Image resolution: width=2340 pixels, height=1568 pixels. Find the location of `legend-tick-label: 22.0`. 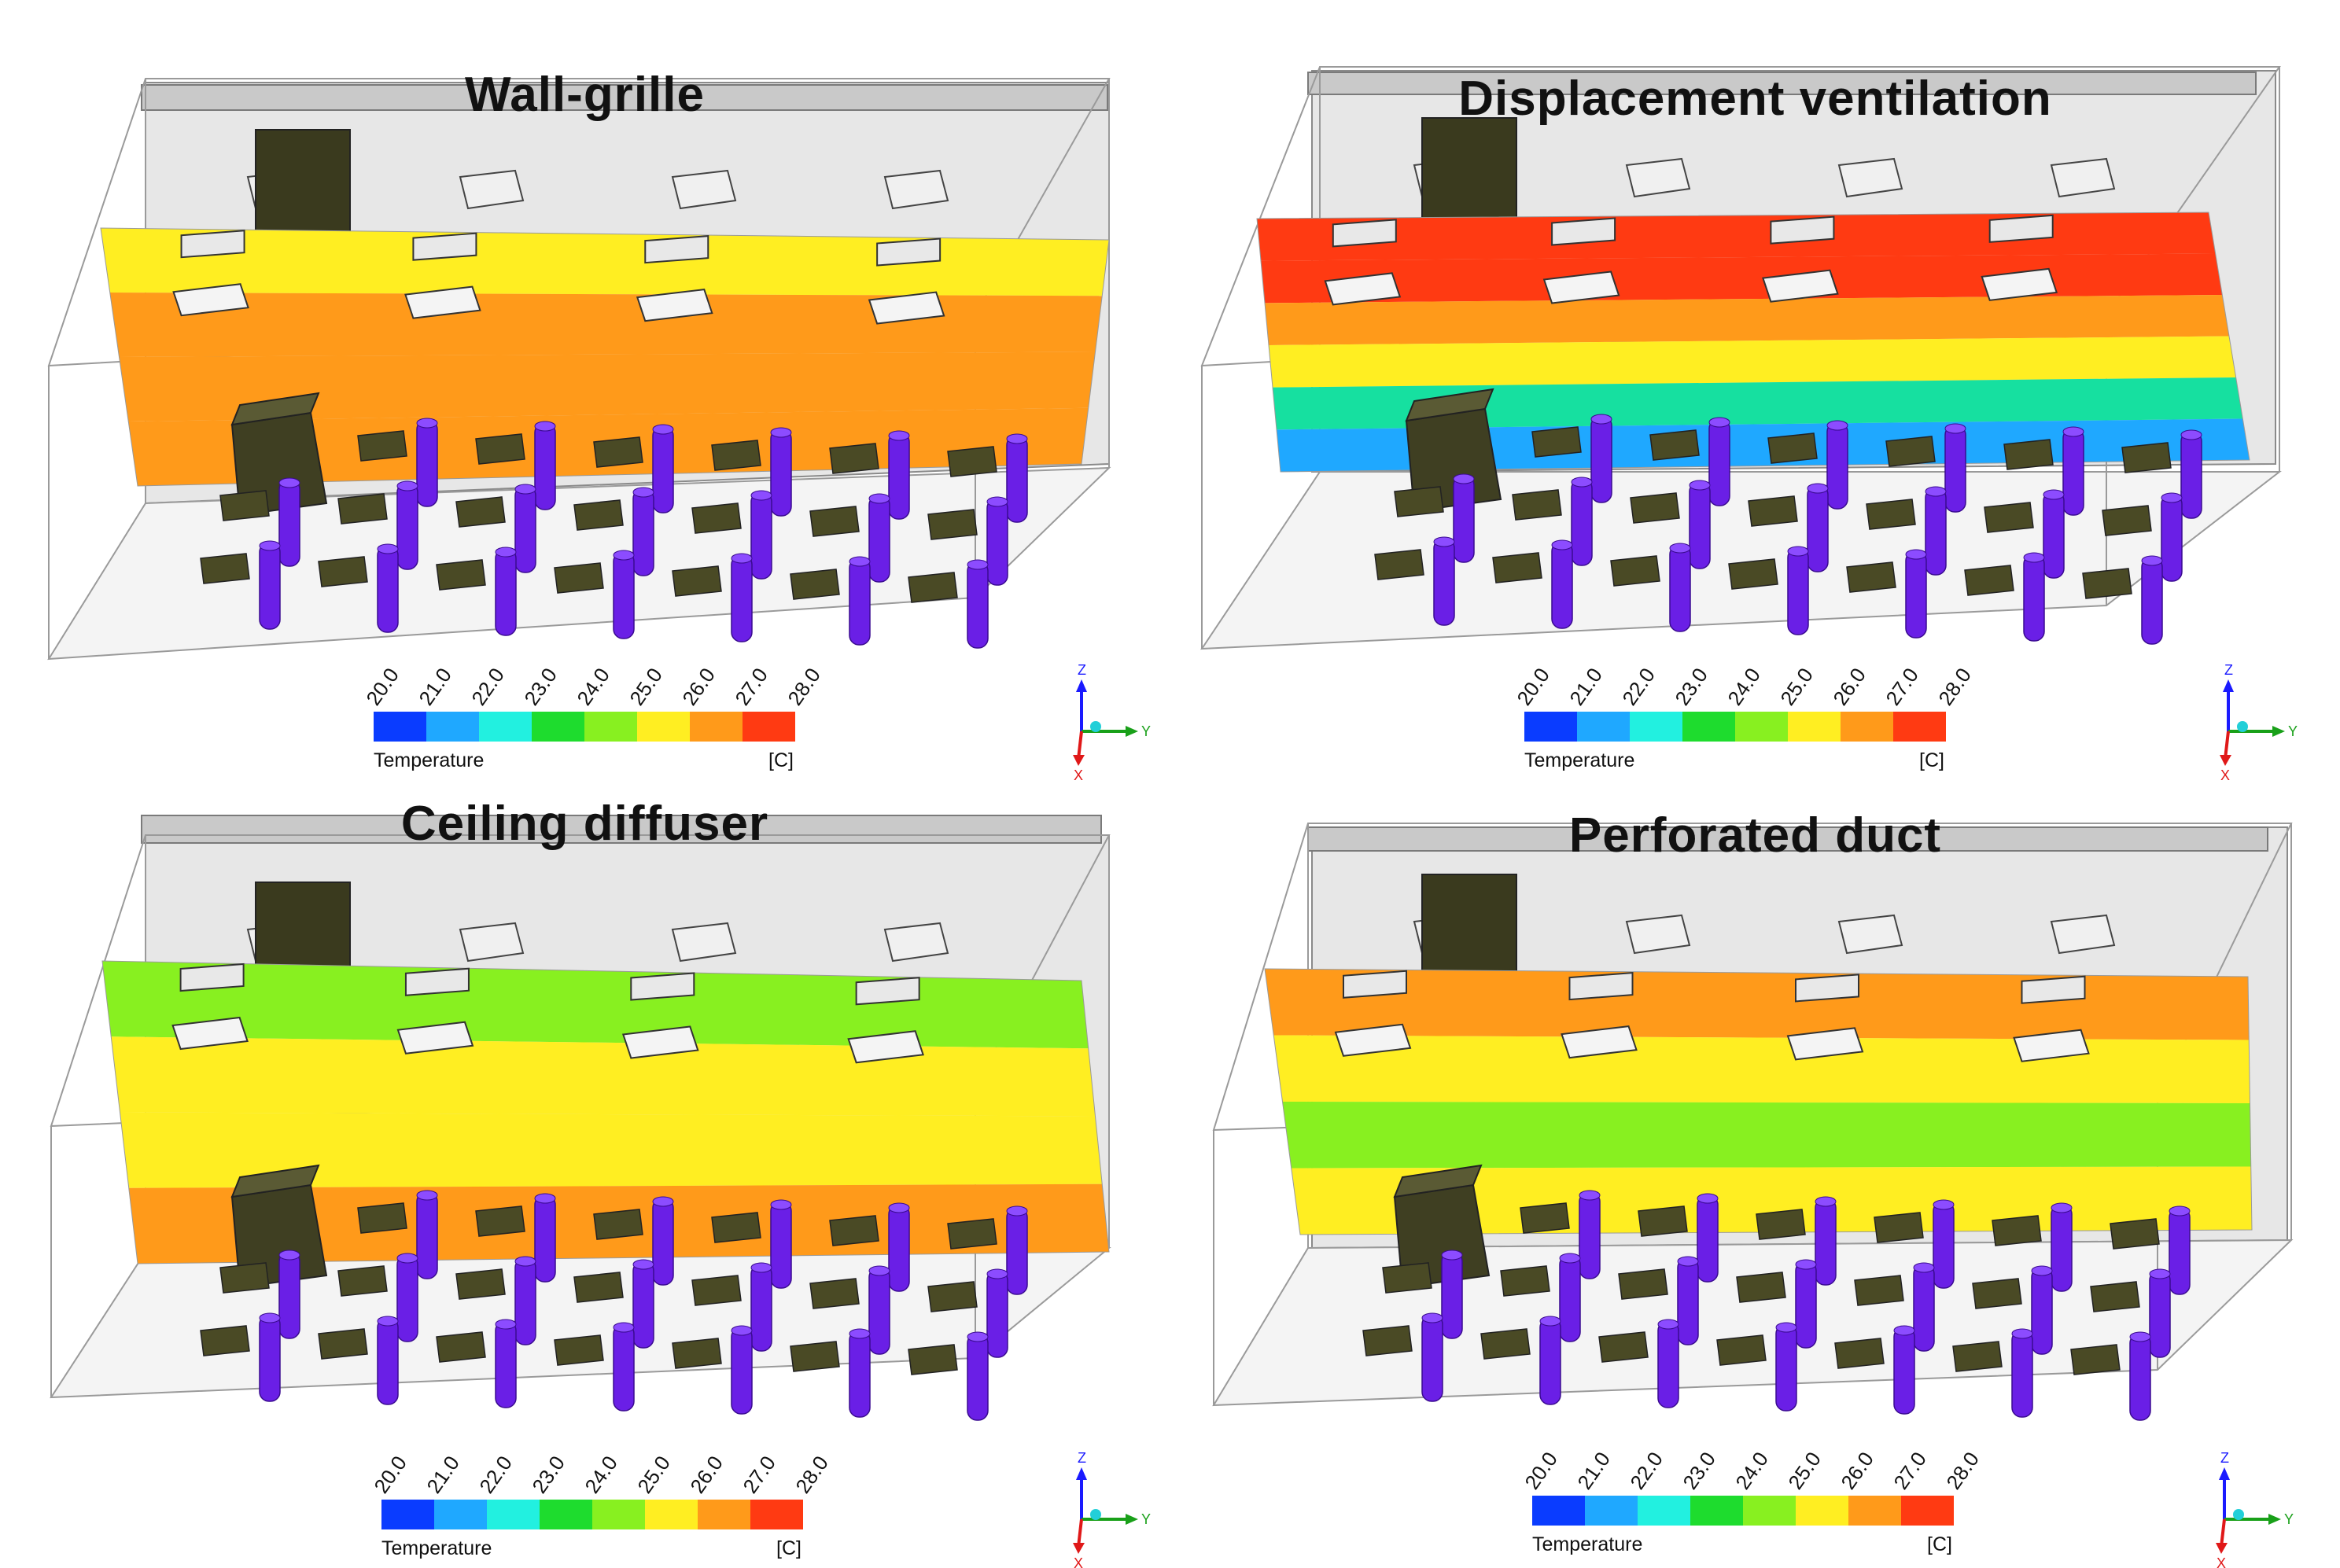

legend-tick-label: 22.0 is located at coordinates (495, 1475).